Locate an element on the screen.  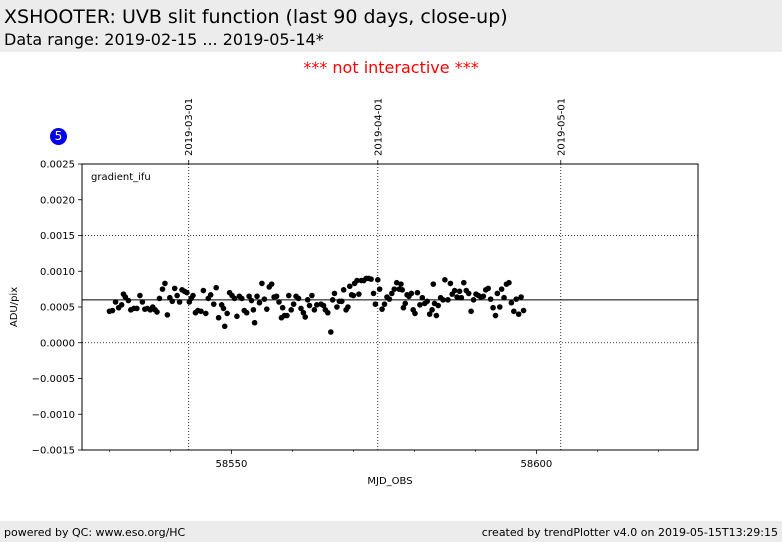
x-axis-label: MJD_OBS is located at coordinates (389, 481).